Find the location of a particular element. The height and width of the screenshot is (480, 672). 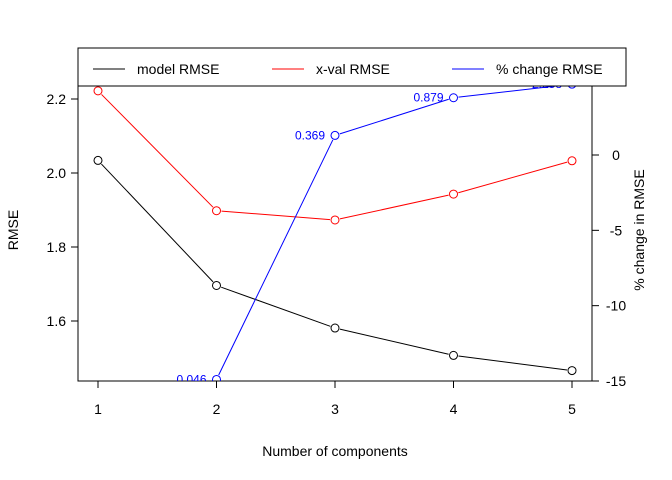

x-tick-label: 3 is located at coordinates (335, 409).